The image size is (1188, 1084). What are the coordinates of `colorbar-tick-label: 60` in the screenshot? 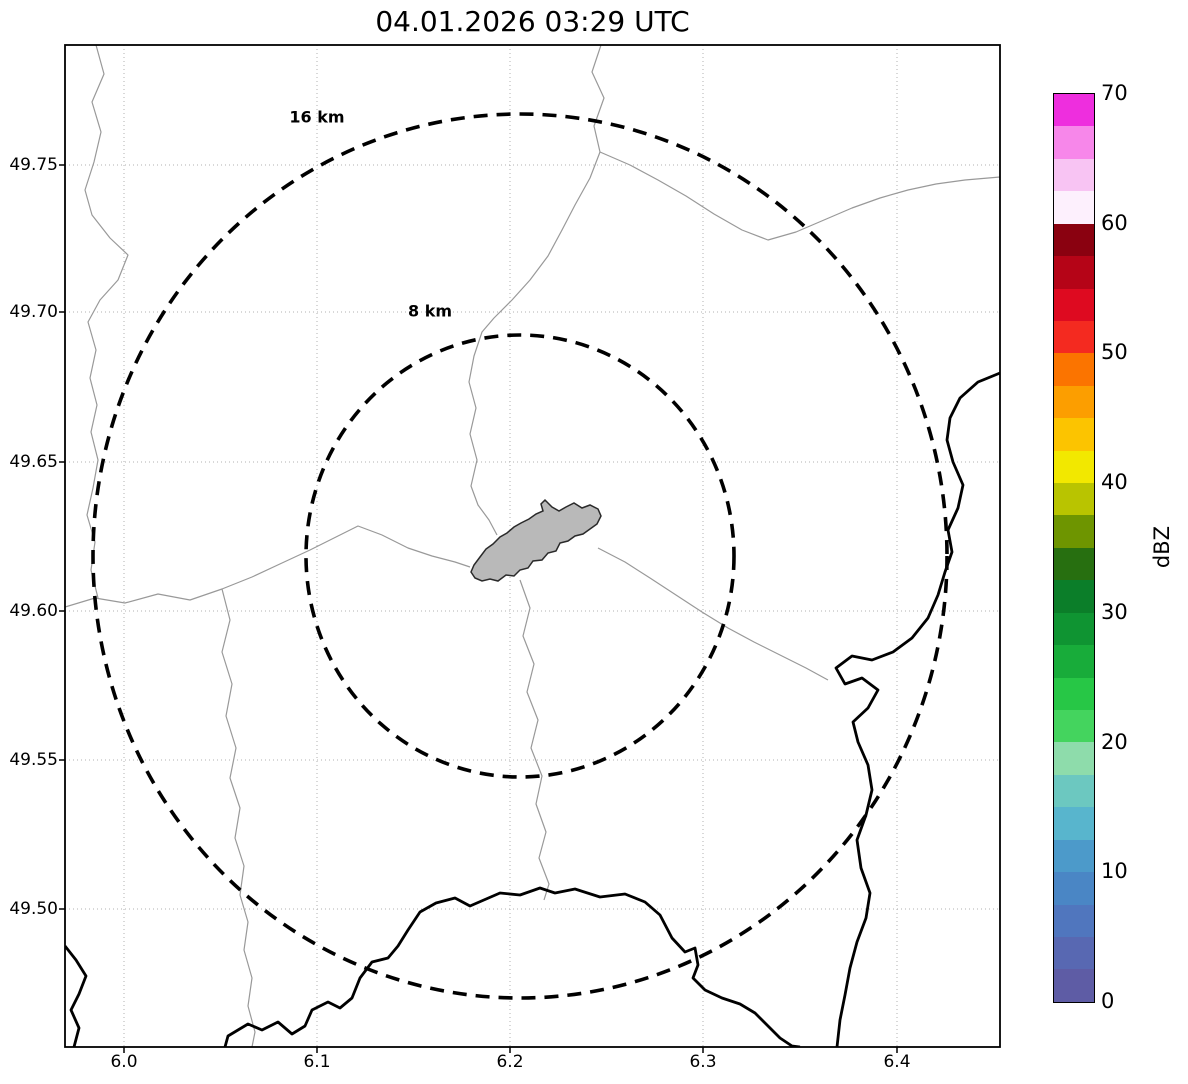 It's located at (1114, 222).